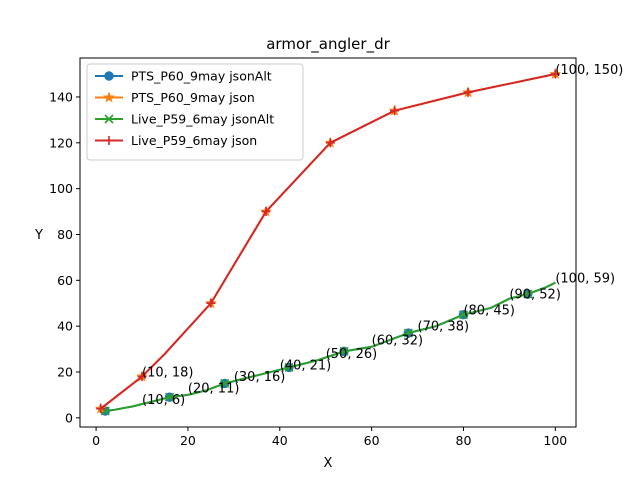 The height and width of the screenshot is (480, 640). What do you see at coordinates (328, 463) in the screenshot?
I see `x-axis-label: X` at bounding box center [328, 463].